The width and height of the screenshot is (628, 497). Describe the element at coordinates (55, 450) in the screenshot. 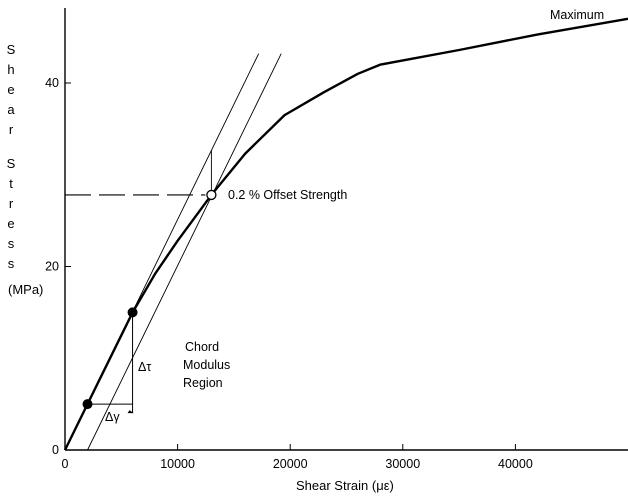

I see `y-tick-label: 0` at that location.